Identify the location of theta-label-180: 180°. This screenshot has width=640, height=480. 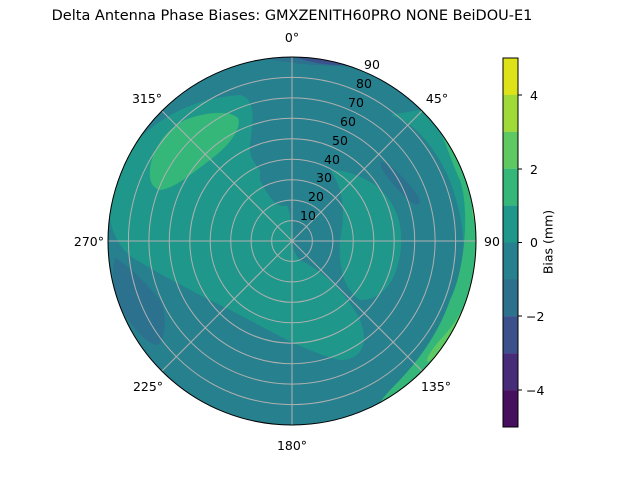
(292, 445).